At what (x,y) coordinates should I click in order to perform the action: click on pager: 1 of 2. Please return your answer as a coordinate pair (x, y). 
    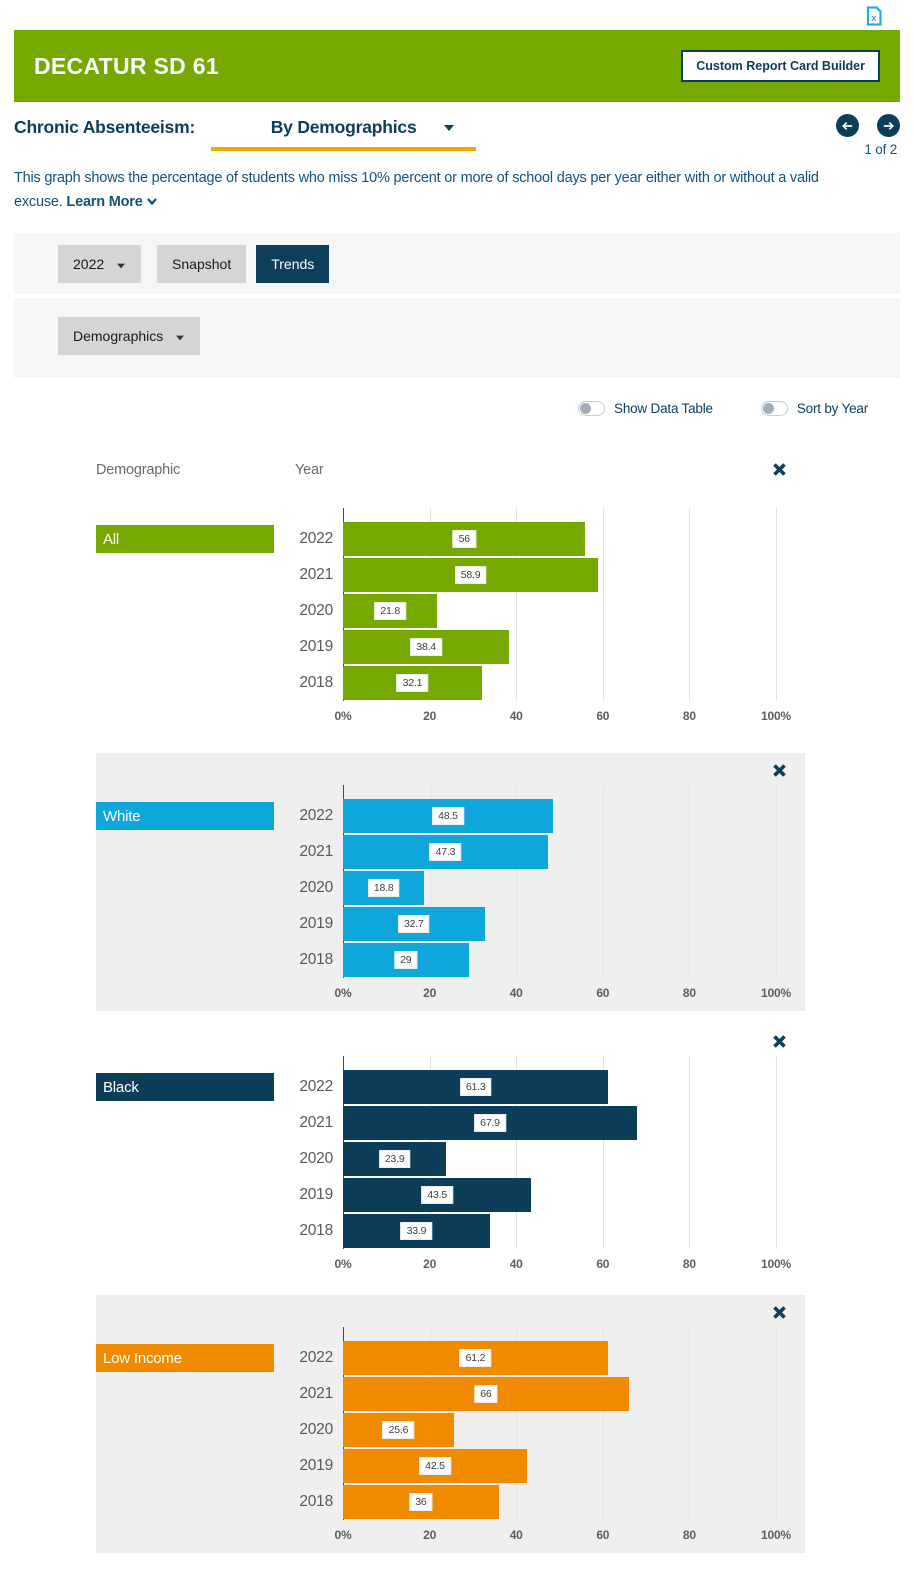
    Looking at the image, I should click on (861, 135).